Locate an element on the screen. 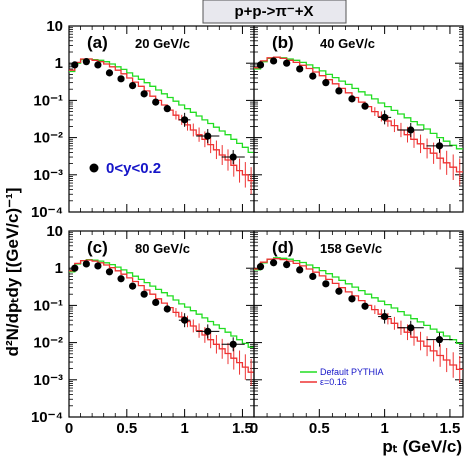 The width and height of the screenshot is (474, 459). panel-energy-label: 20 GeV/c is located at coordinates (162, 43).